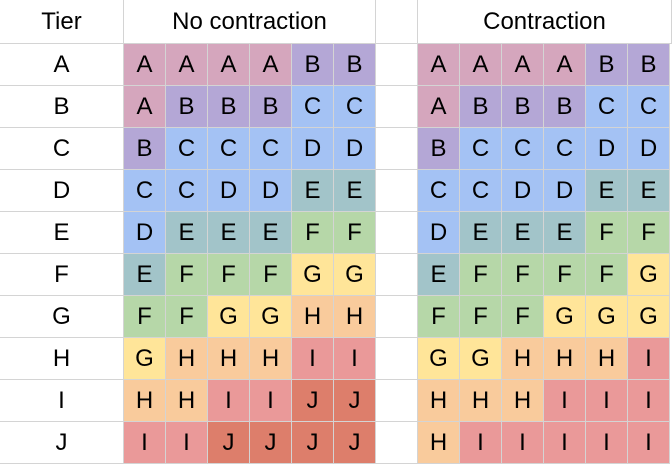 The image size is (672, 466). I want to click on tier-label: A, so click(62, 65).